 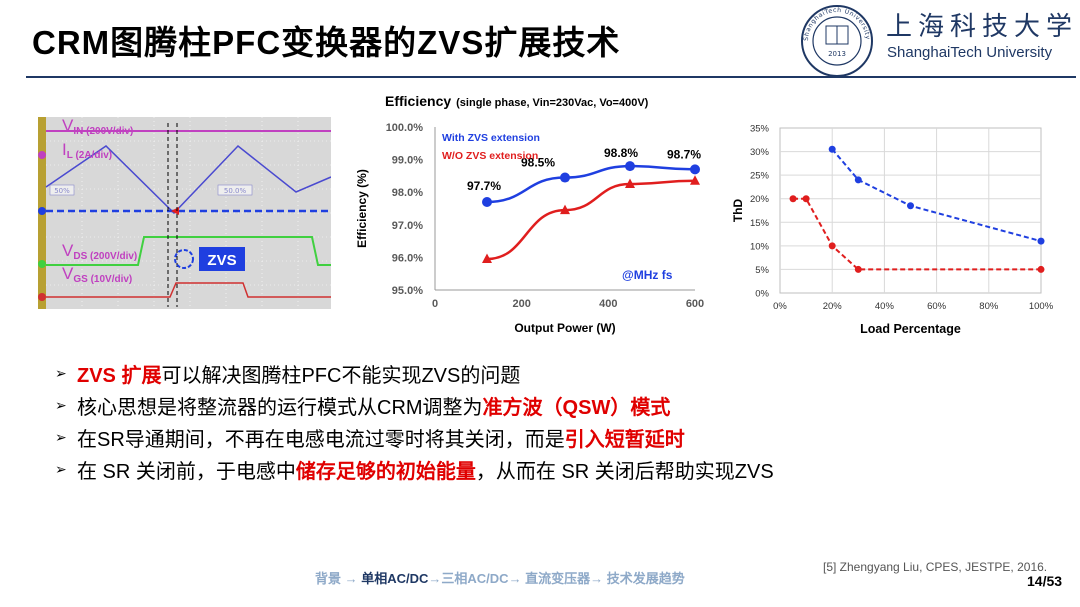 I want to click on data-label: 98.5%, so click(x=538, y=163).